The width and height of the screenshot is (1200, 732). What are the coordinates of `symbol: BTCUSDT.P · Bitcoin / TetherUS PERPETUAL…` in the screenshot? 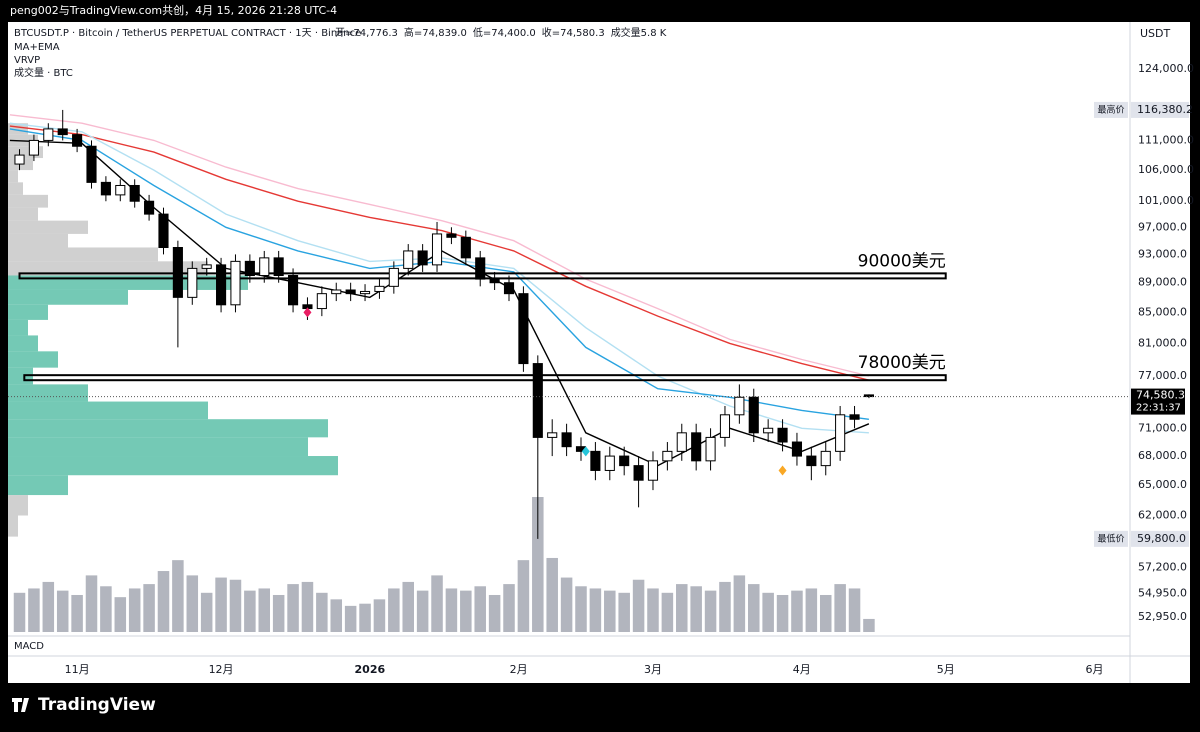 It's located at (187, 33).